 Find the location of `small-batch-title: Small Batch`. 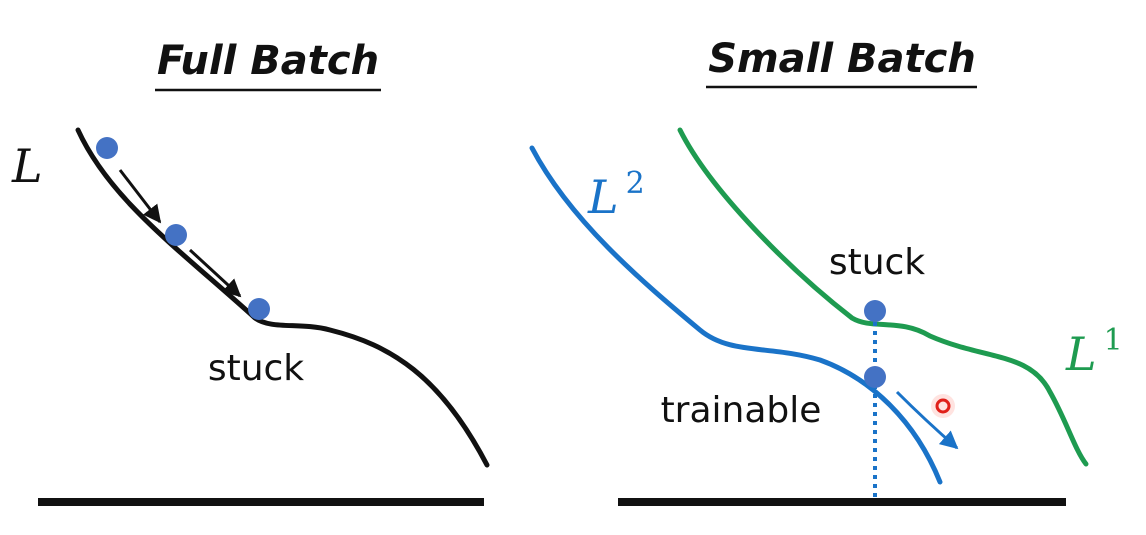

small-batch-title: Small Batch is located at coordinates (842, 59).